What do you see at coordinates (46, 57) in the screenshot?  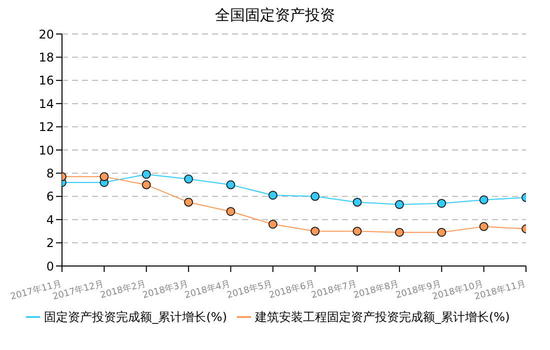 I see `y-tick-label: 18` at bounding box center [46, 57].